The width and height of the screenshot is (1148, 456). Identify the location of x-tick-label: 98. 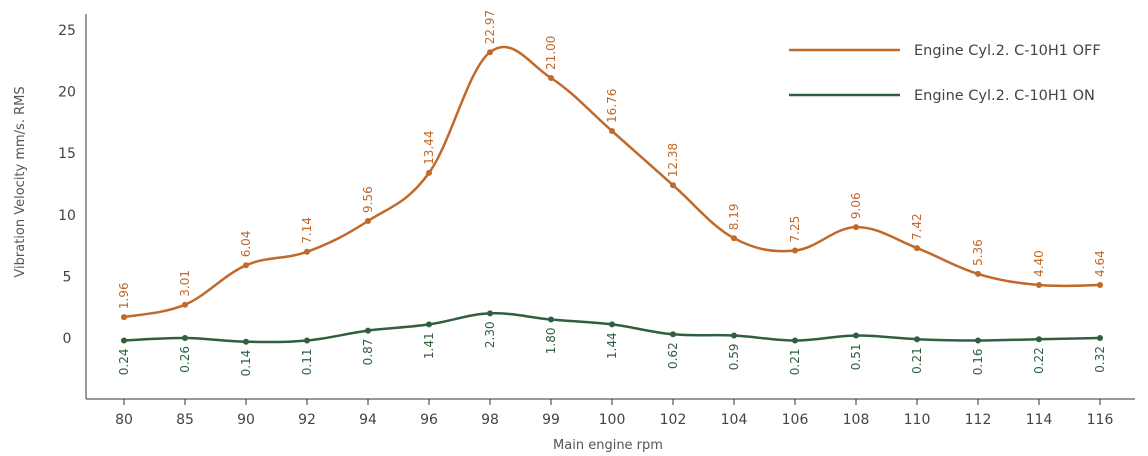
(490, 420).